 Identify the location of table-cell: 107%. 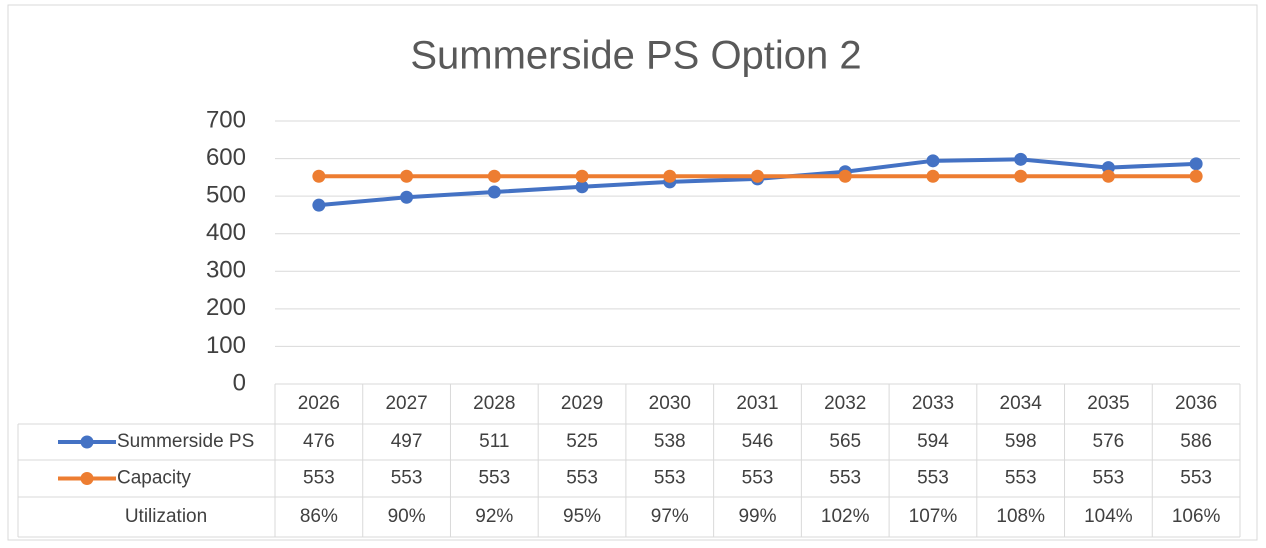
(933, 516).